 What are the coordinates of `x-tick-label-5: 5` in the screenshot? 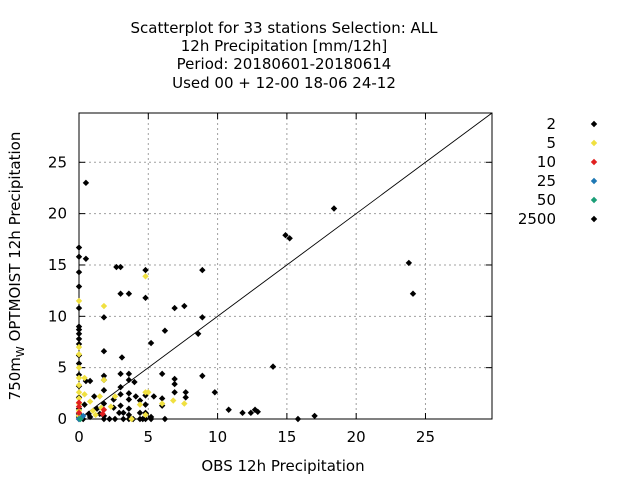 It's located at (149, 437).